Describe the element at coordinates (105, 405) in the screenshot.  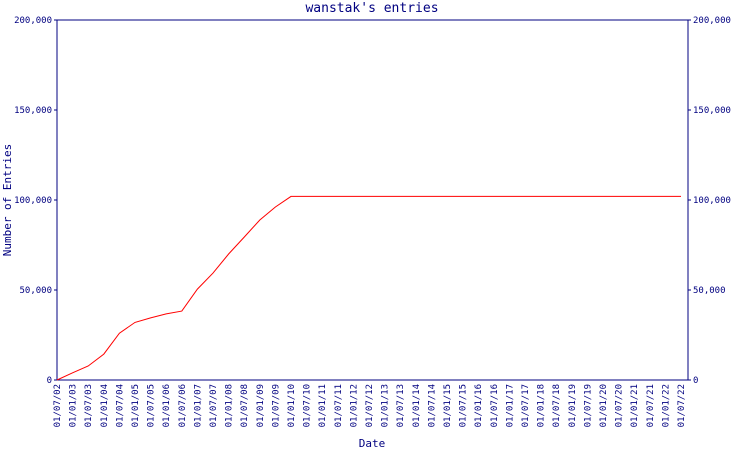
I see `x-tick-label: 01/01/04` at that location.